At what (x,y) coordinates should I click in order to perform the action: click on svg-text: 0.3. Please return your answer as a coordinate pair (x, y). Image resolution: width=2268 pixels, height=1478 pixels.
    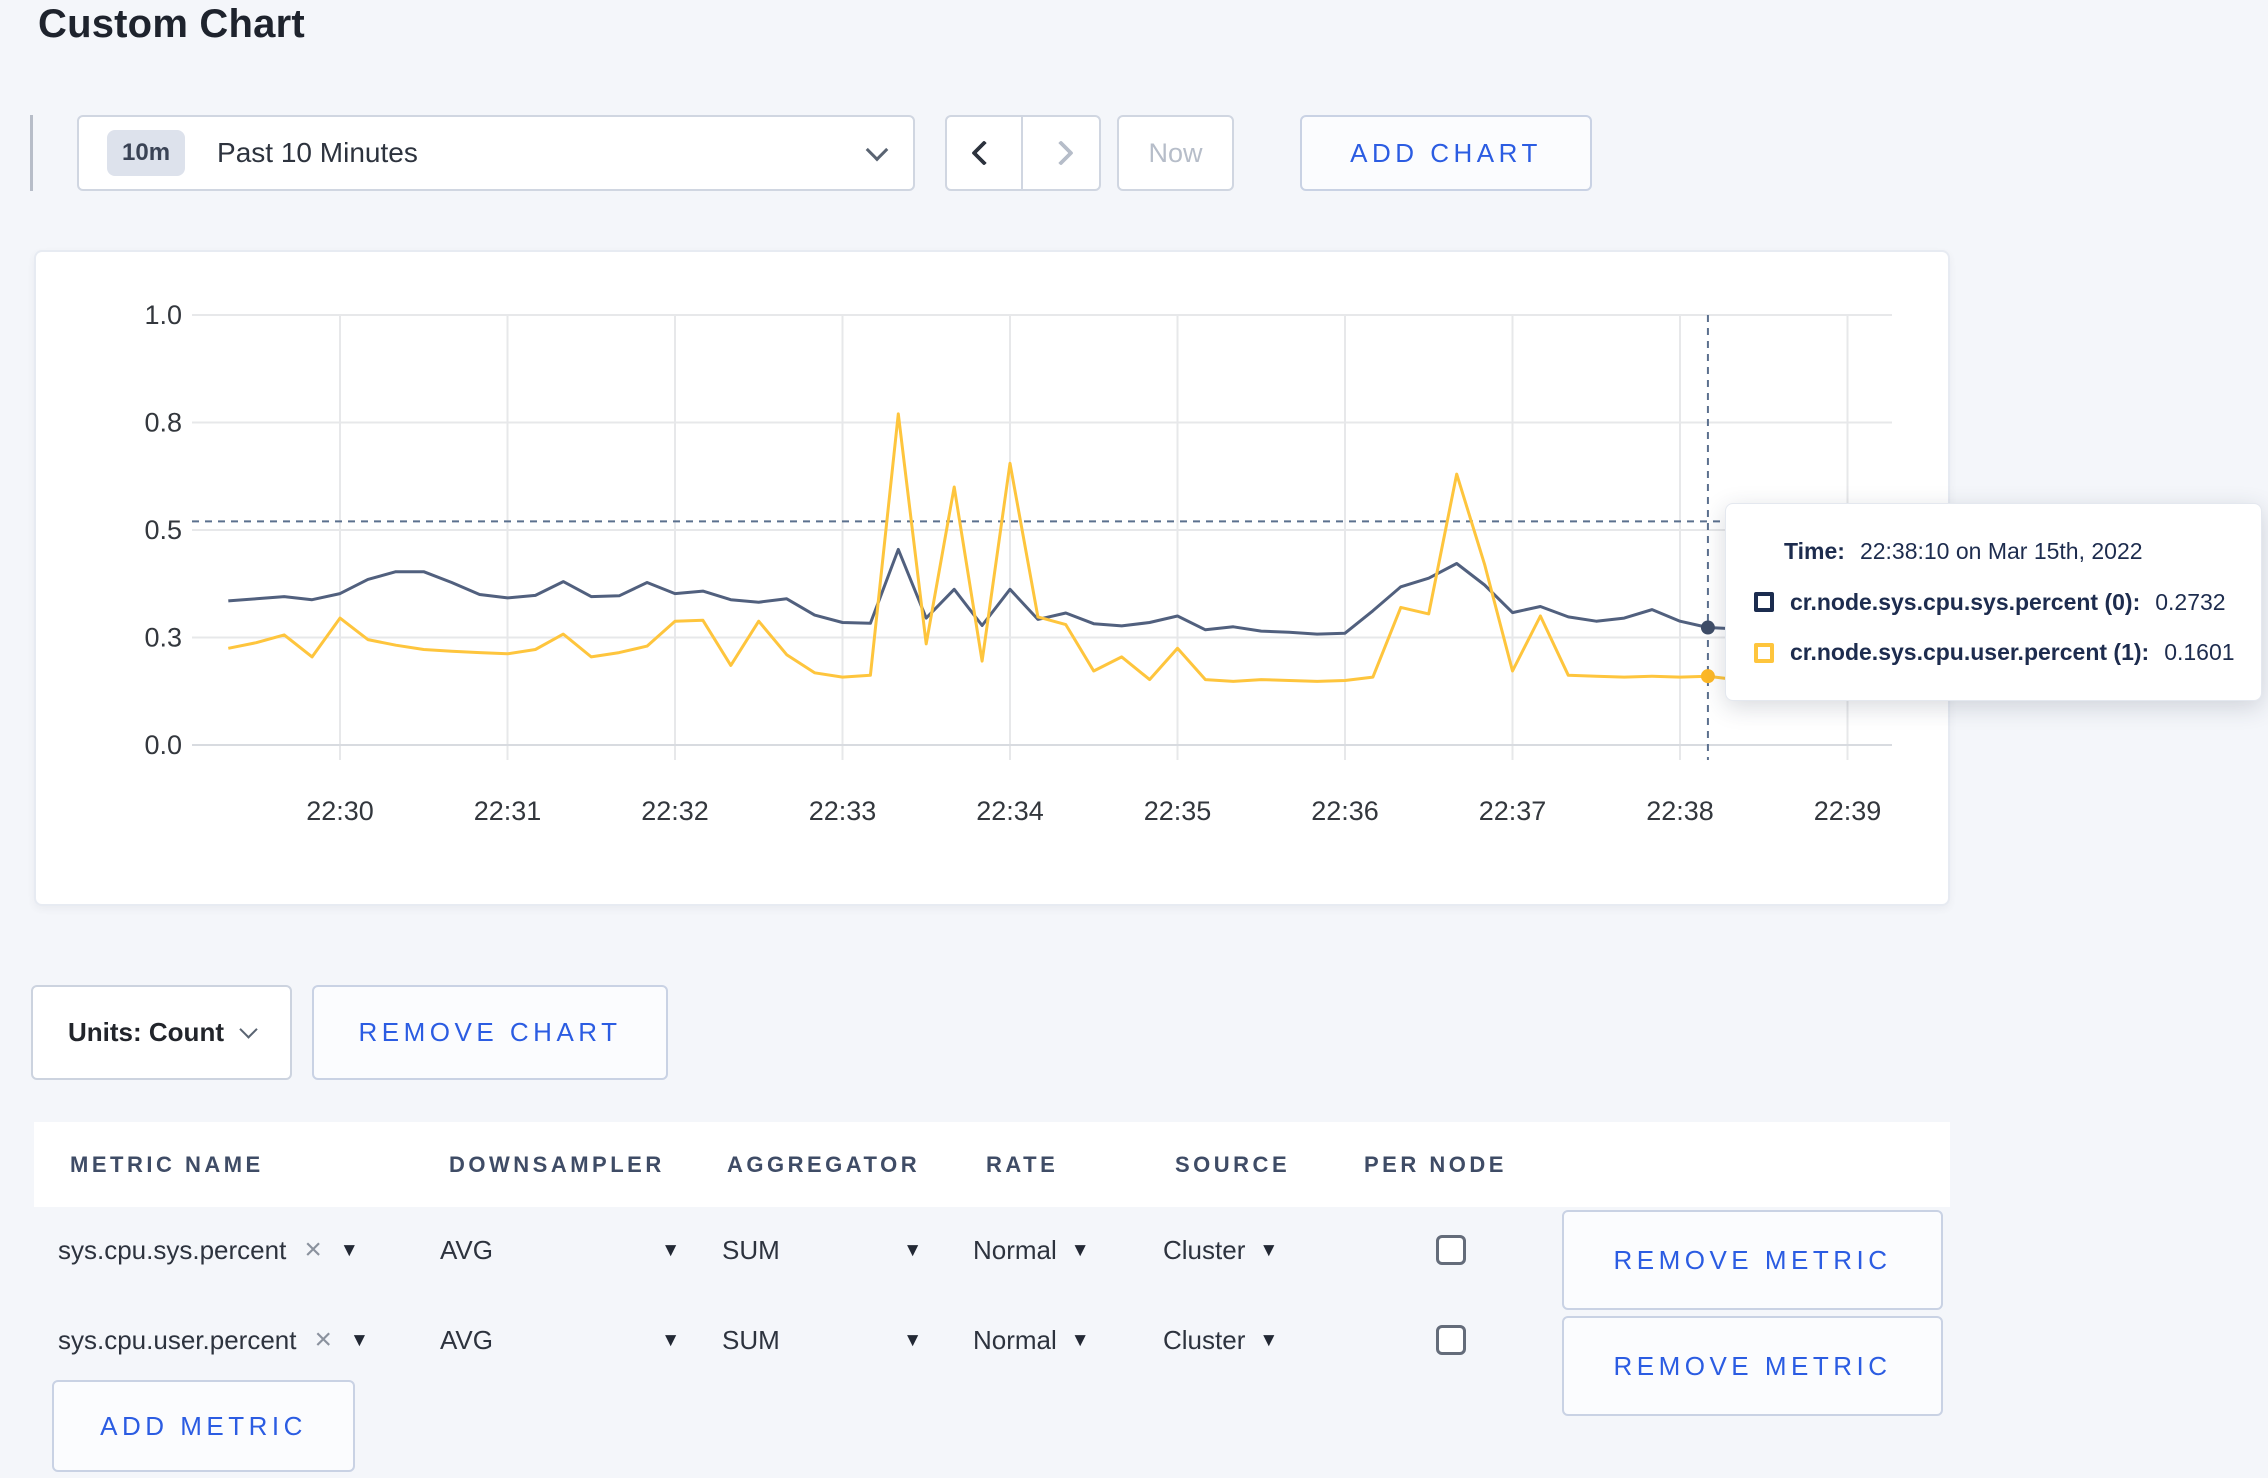
    Looking at the image, I should click on (163, 638).